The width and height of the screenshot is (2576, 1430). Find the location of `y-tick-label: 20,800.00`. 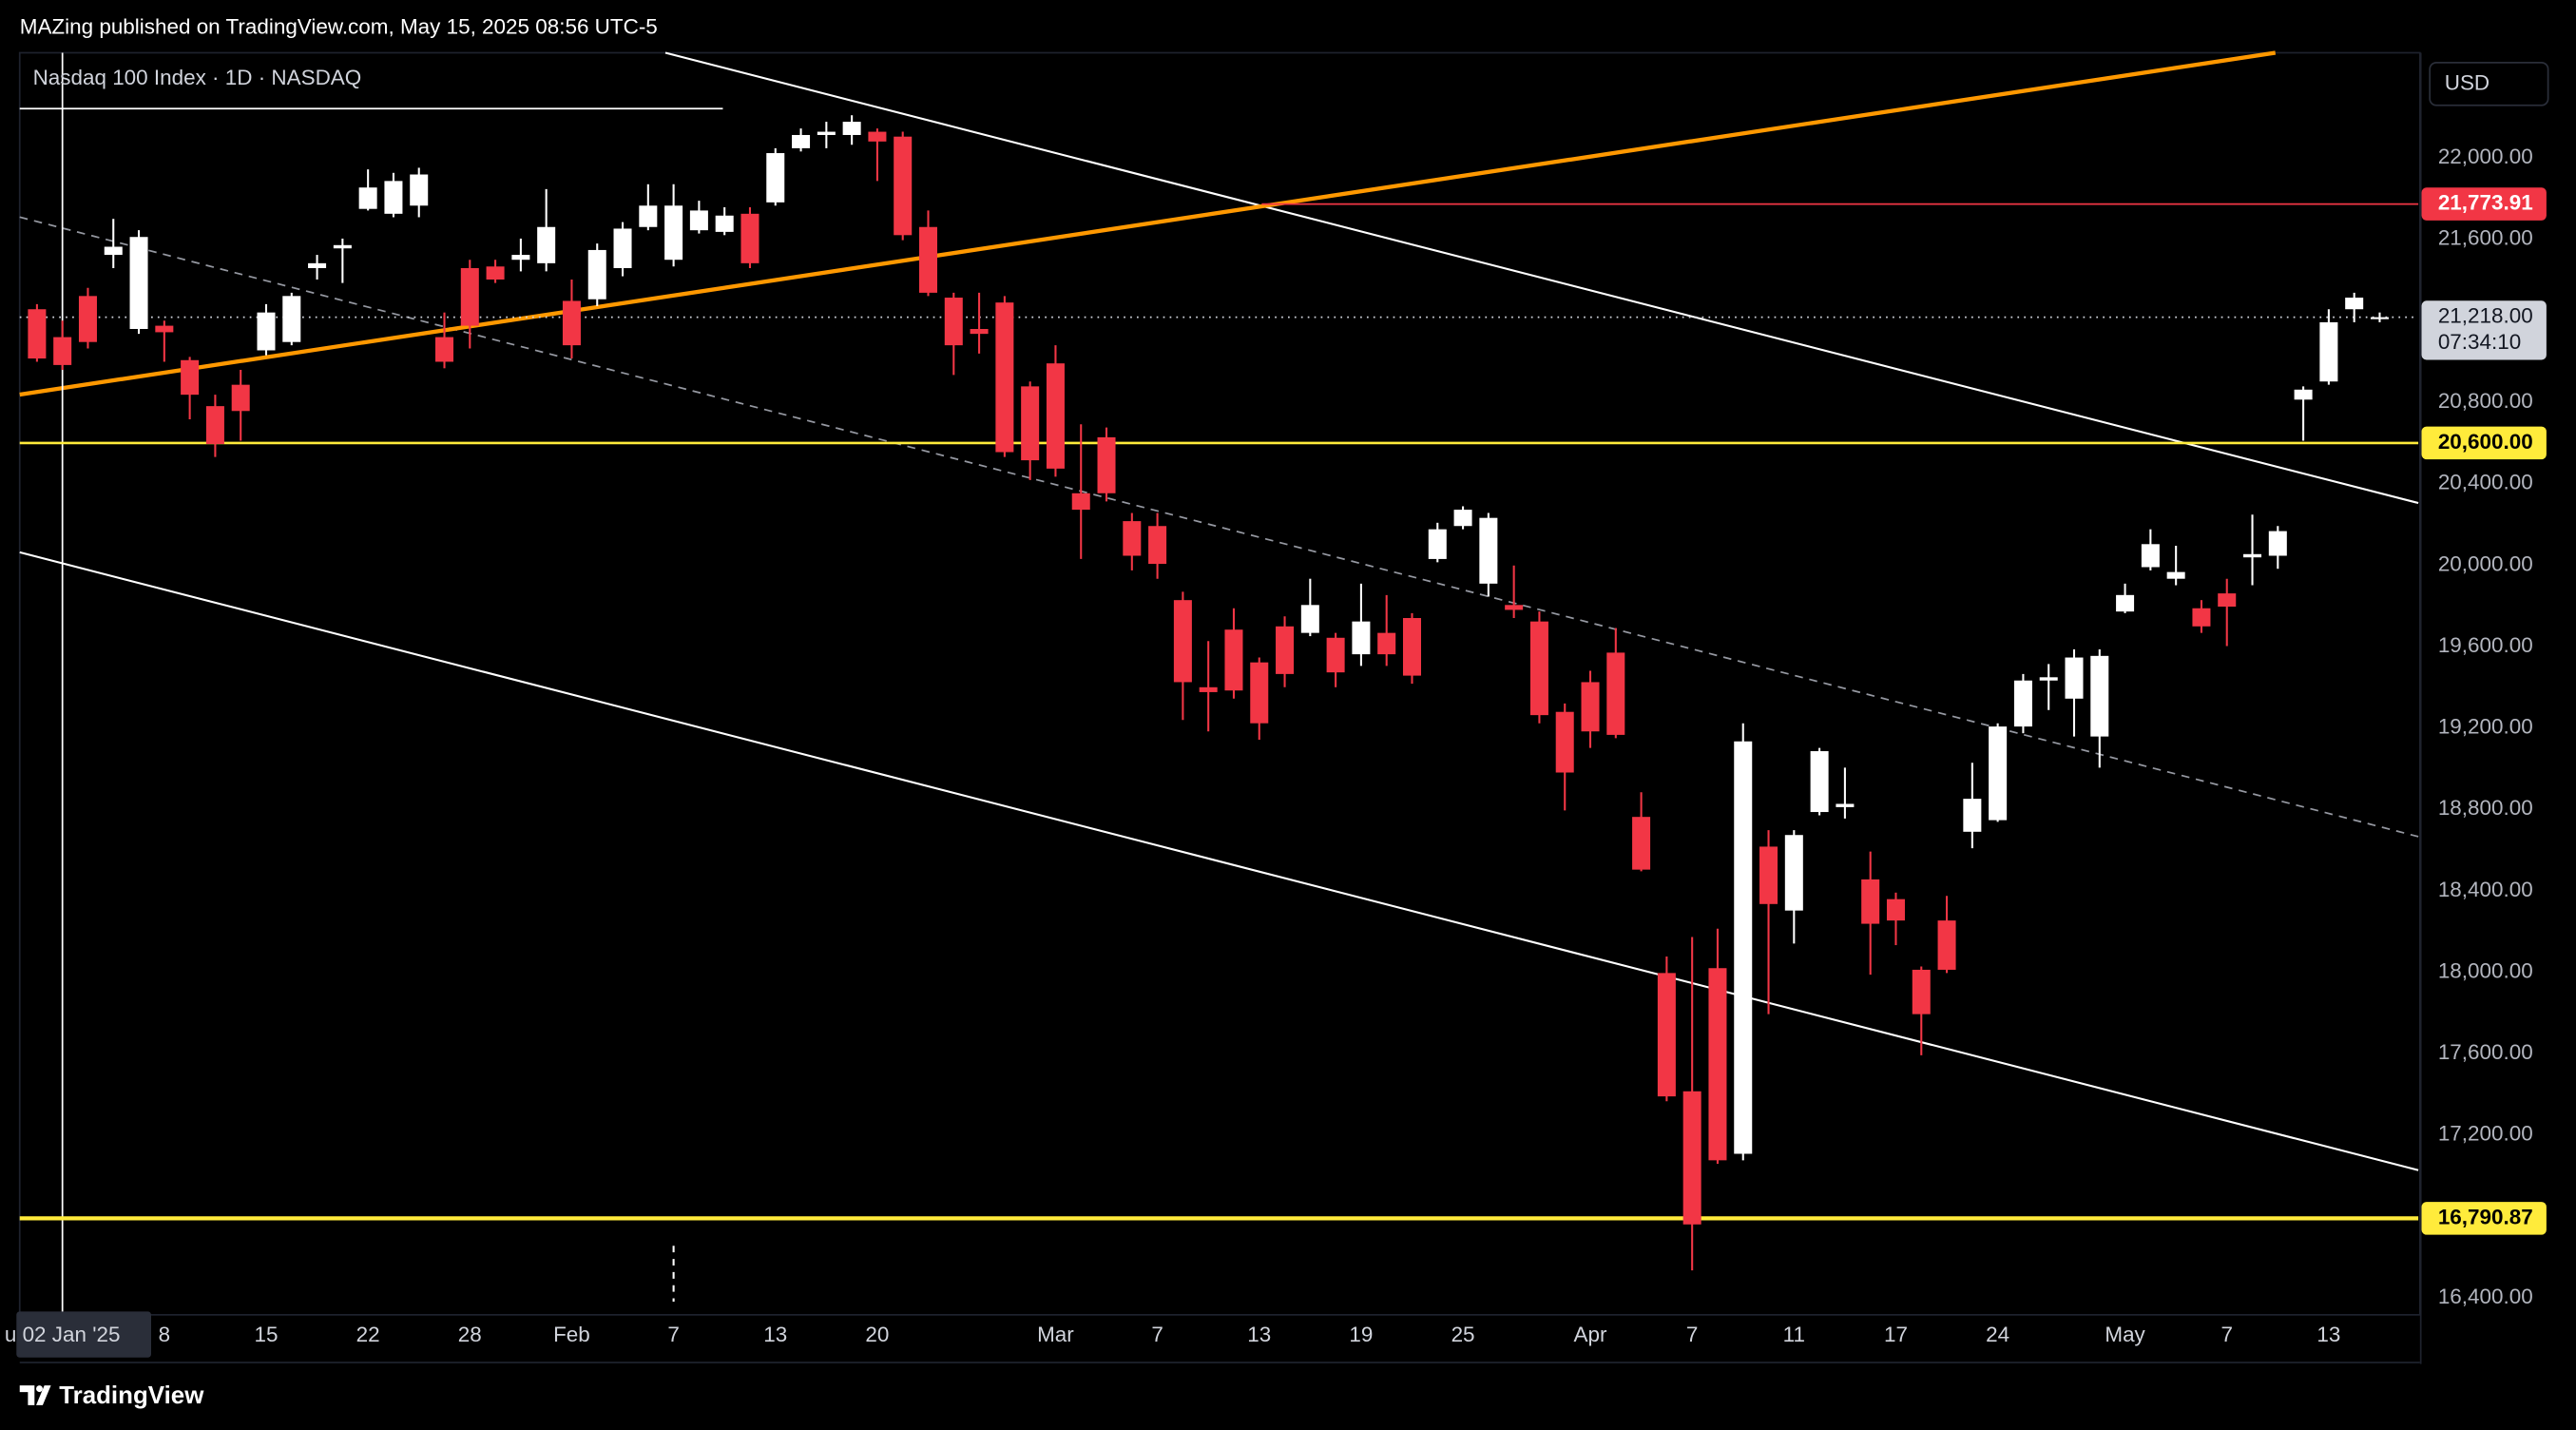

y-tick-label: 20,800.00 is located at coordinates (2485, 401).